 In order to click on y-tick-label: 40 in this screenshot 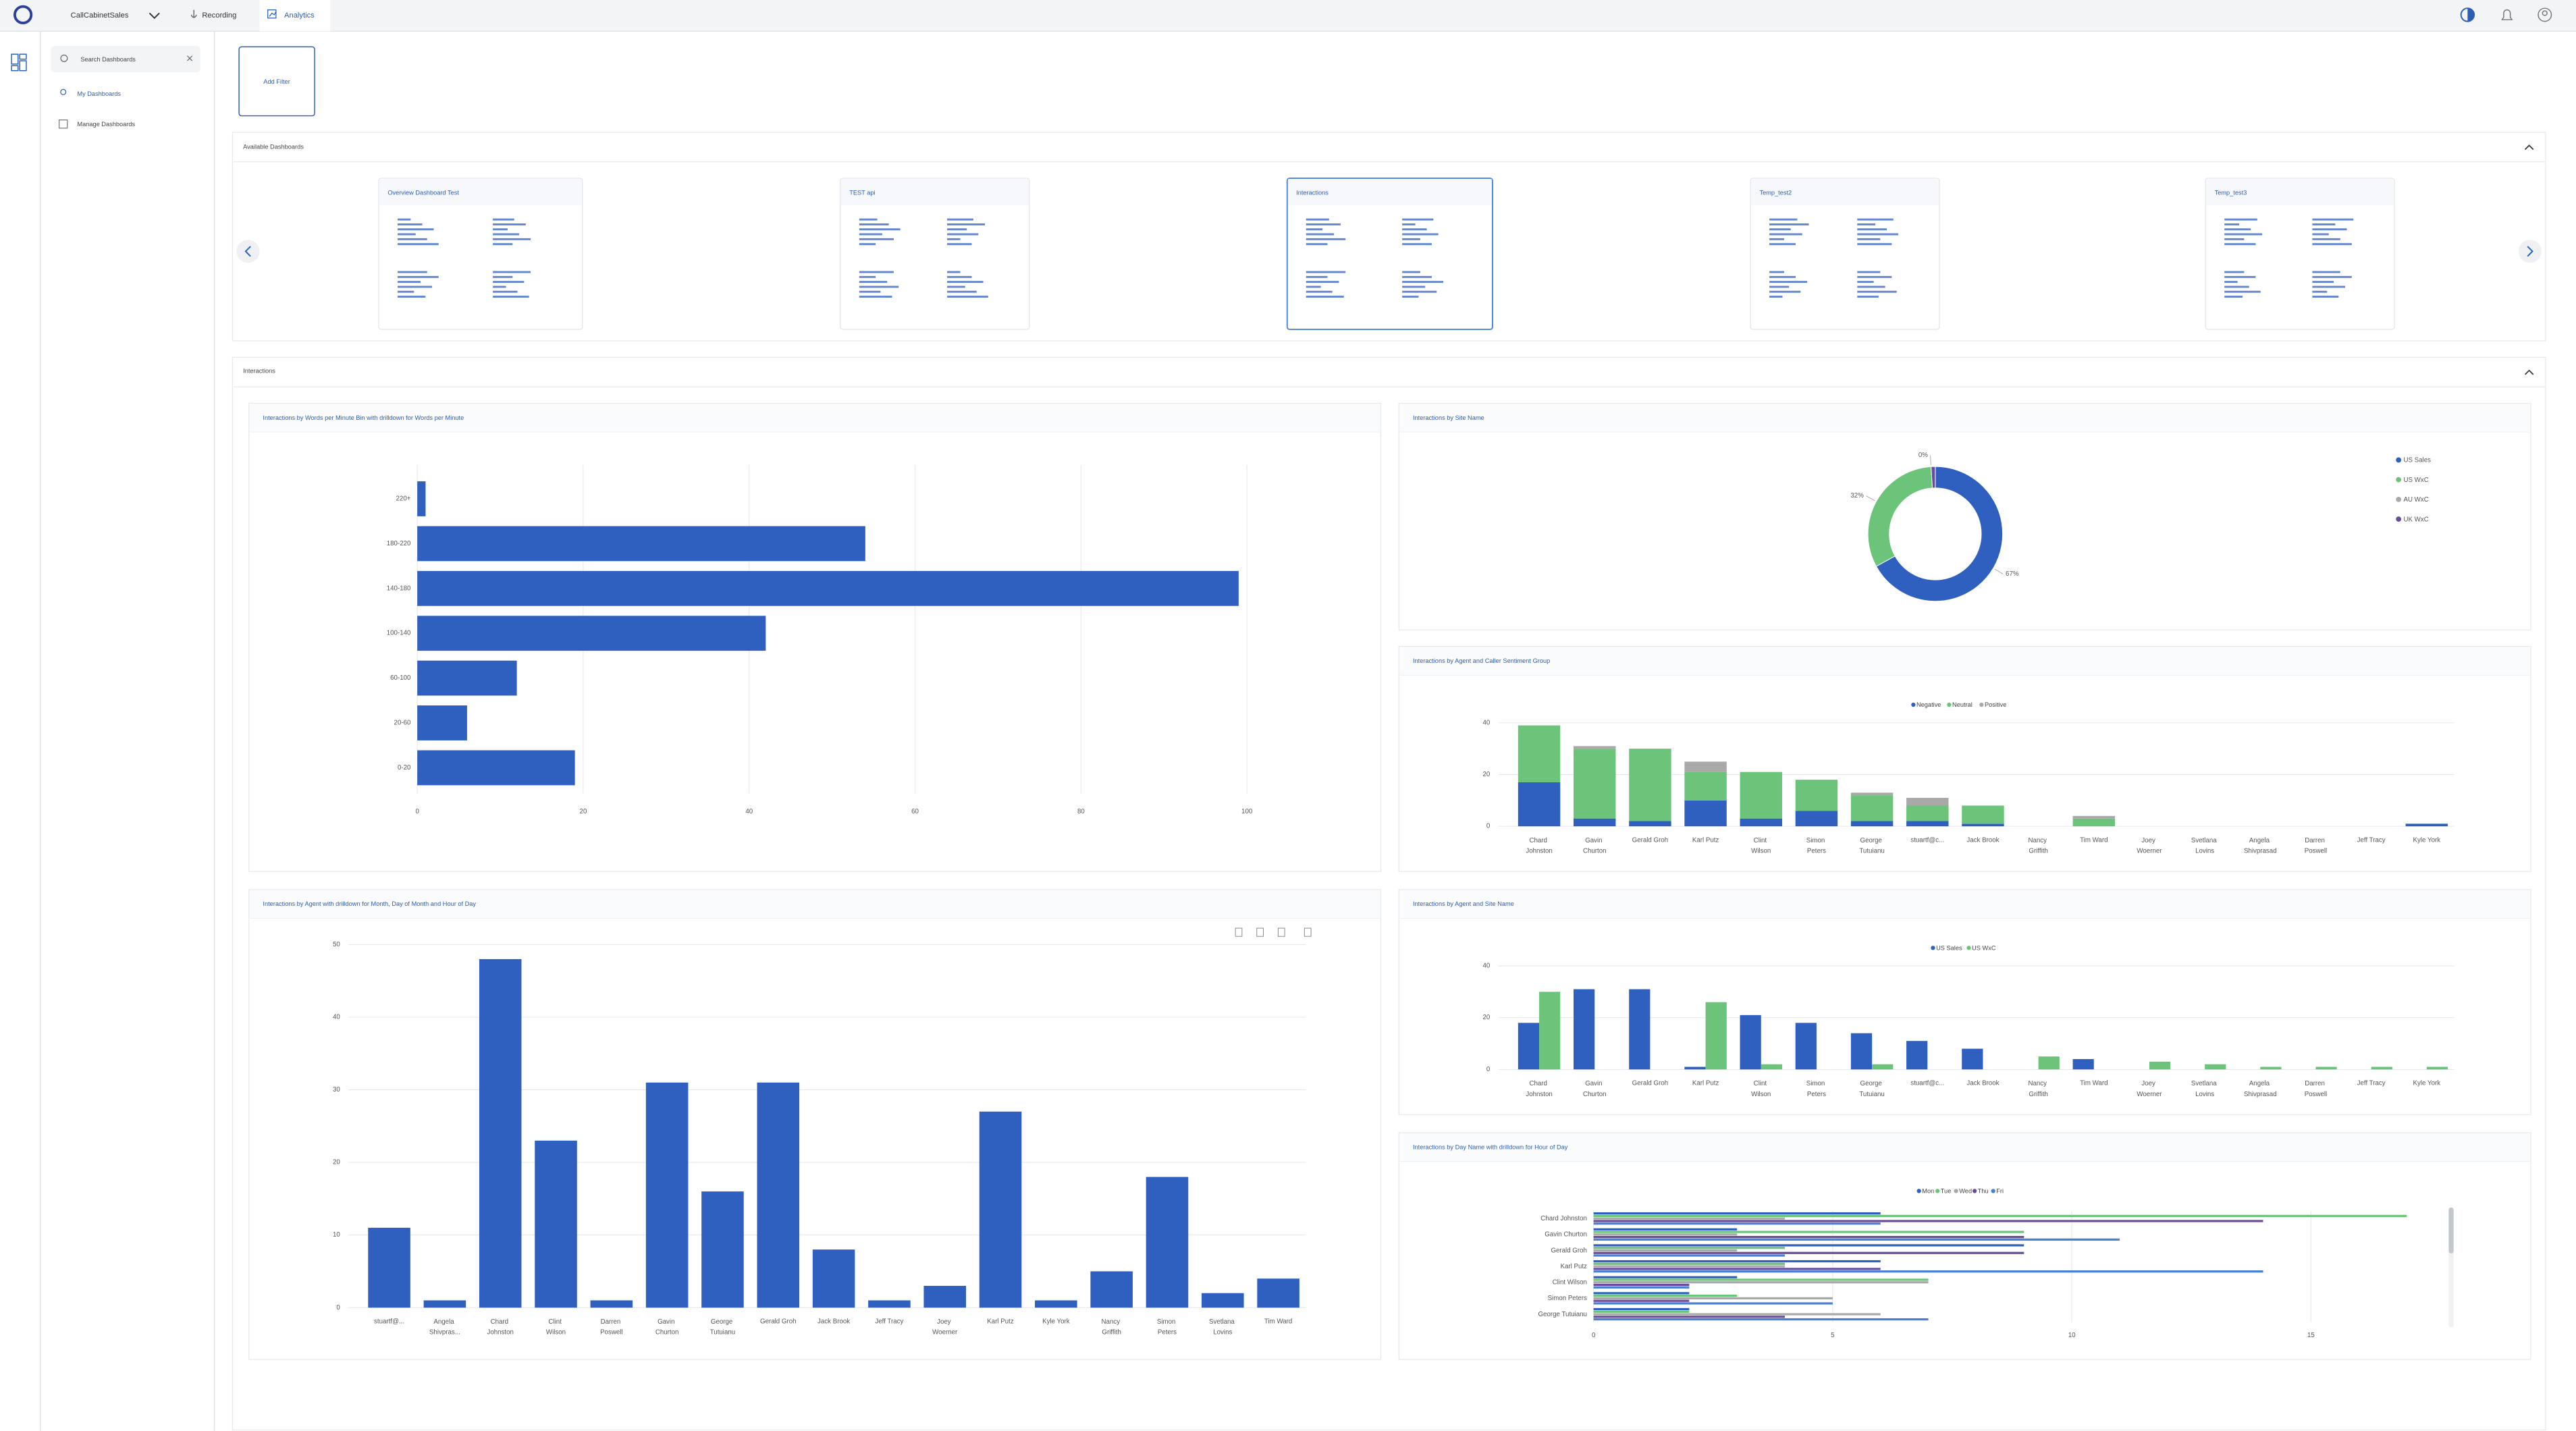, I will do `click(1487, 966)`.